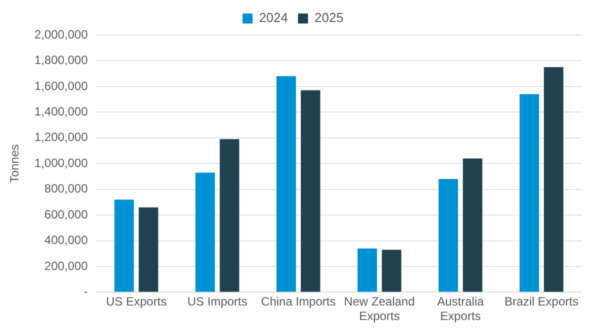 The width and height of the screenshot is (602, 329). What do you see at coordinates (61, 85) in the screenshot?
I see `y-tick-label: 1,600,000` at bounding box center [61, 85].